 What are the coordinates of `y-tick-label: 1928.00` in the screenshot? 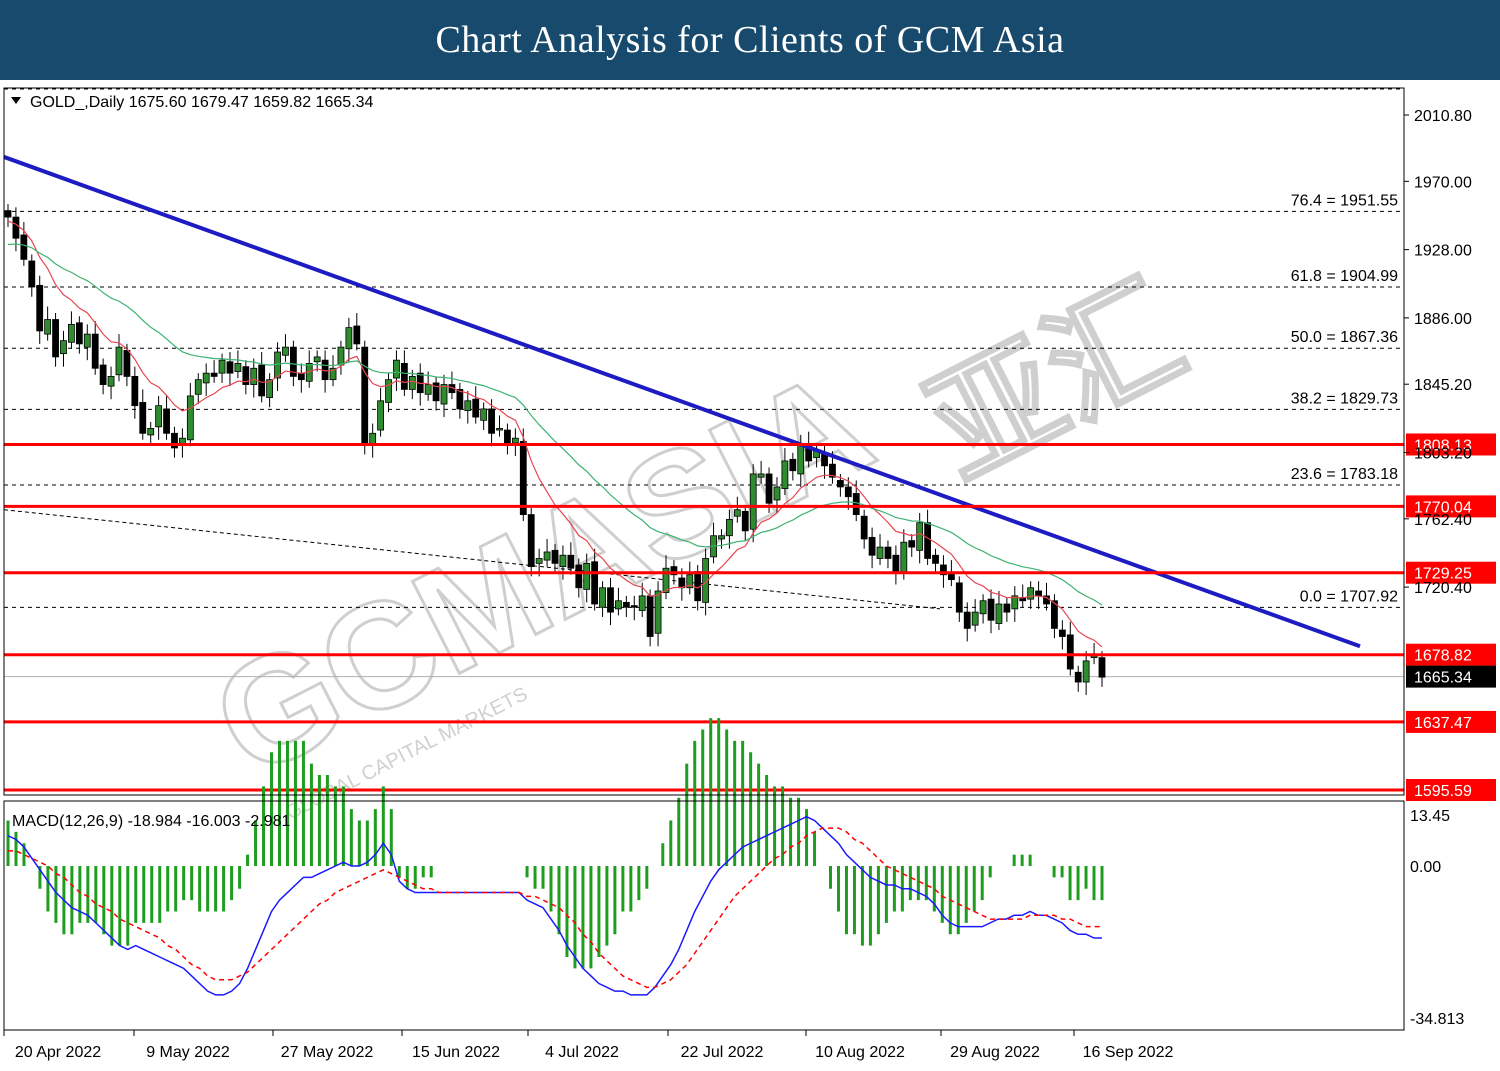 It's located at (1443, 251).